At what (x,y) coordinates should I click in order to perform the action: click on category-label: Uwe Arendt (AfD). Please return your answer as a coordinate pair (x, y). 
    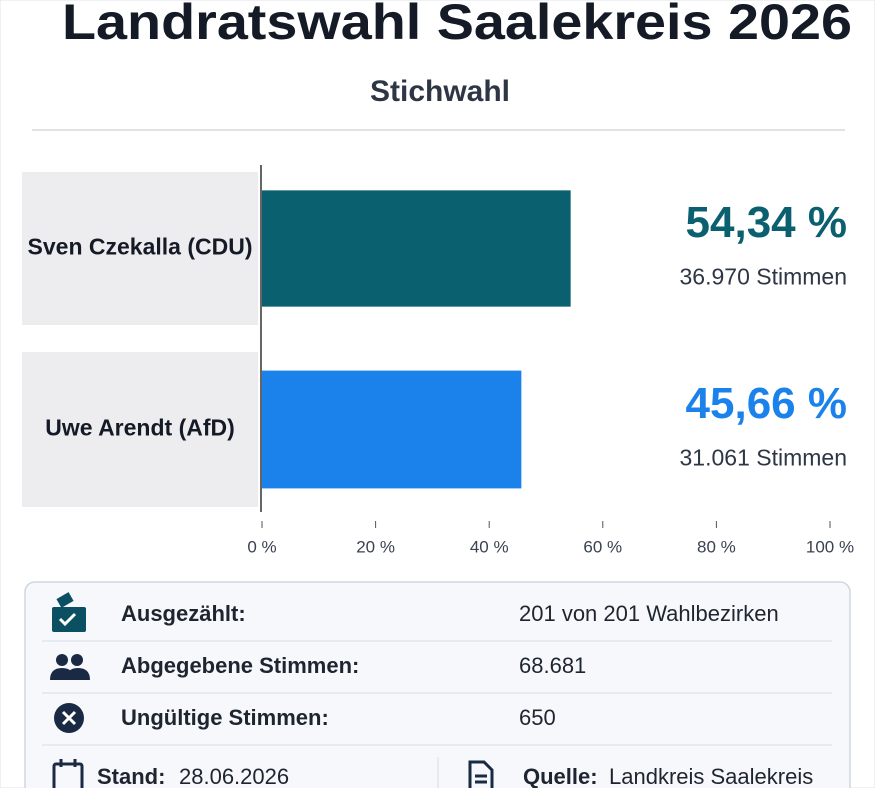
    Looking at the image, I should click on (140, 428).